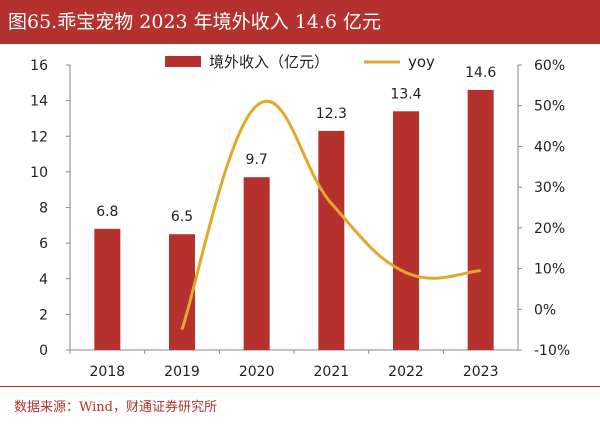 The height and width of the screenshot is (432, 600). Describe the element at coordinates (115, 407) in the screenshot. I see `source-note: 数据来源：Wind，财通证券研究所` at that location.